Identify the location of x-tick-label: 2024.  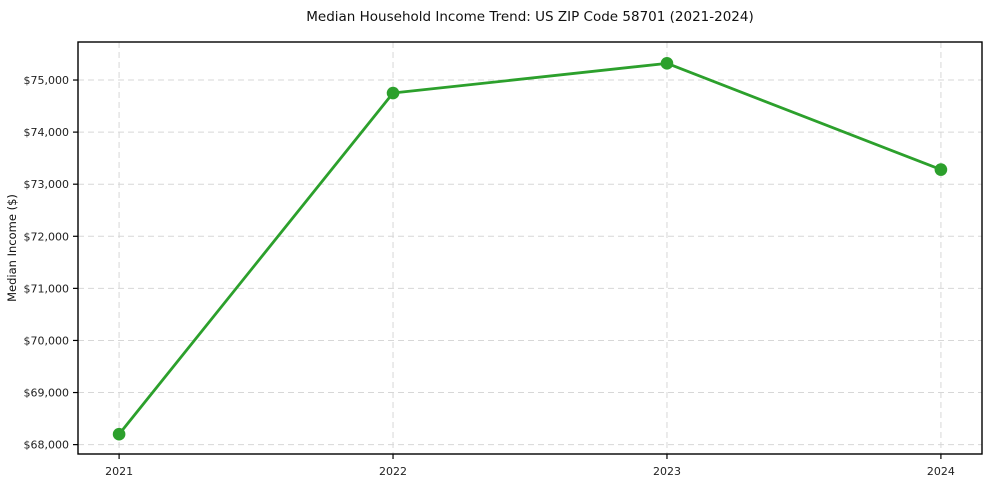
(941, 471).